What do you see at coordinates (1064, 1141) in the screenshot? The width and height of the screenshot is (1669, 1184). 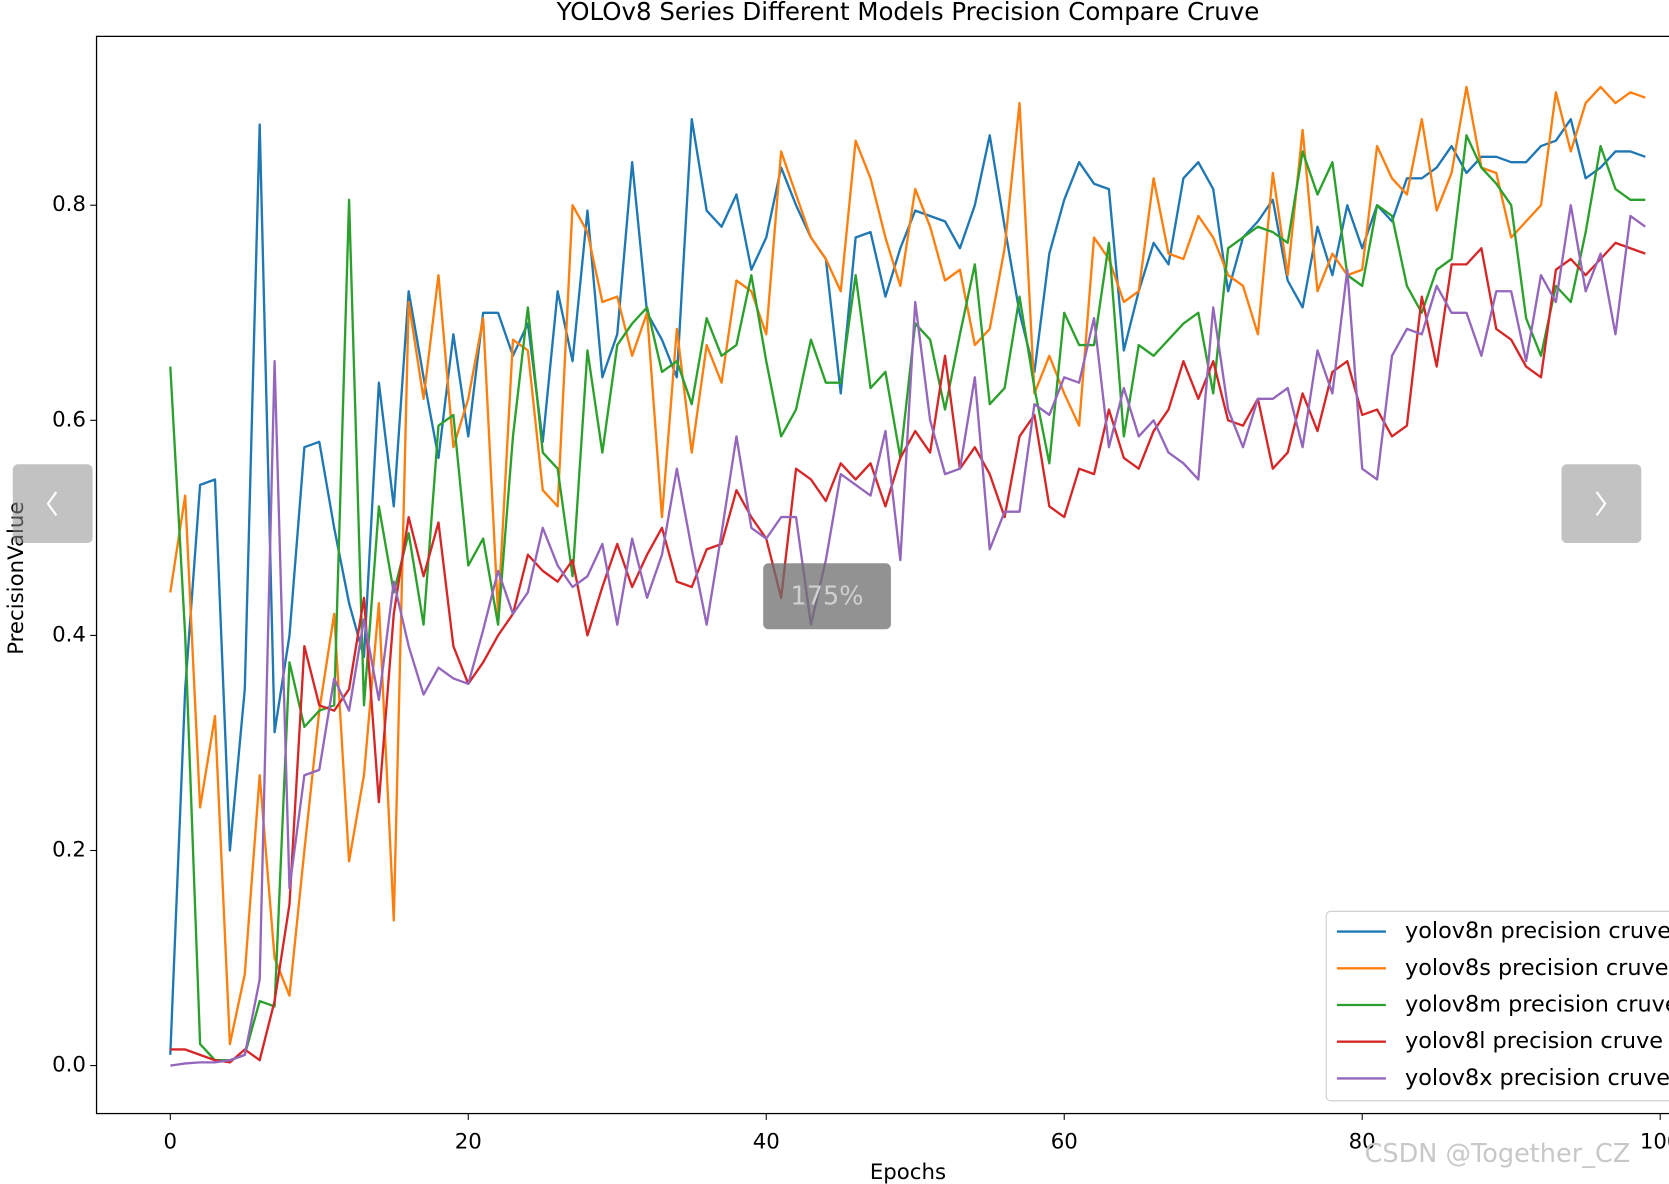 I see `x-tick-label: 60` at bounding box center [1064, 1141].